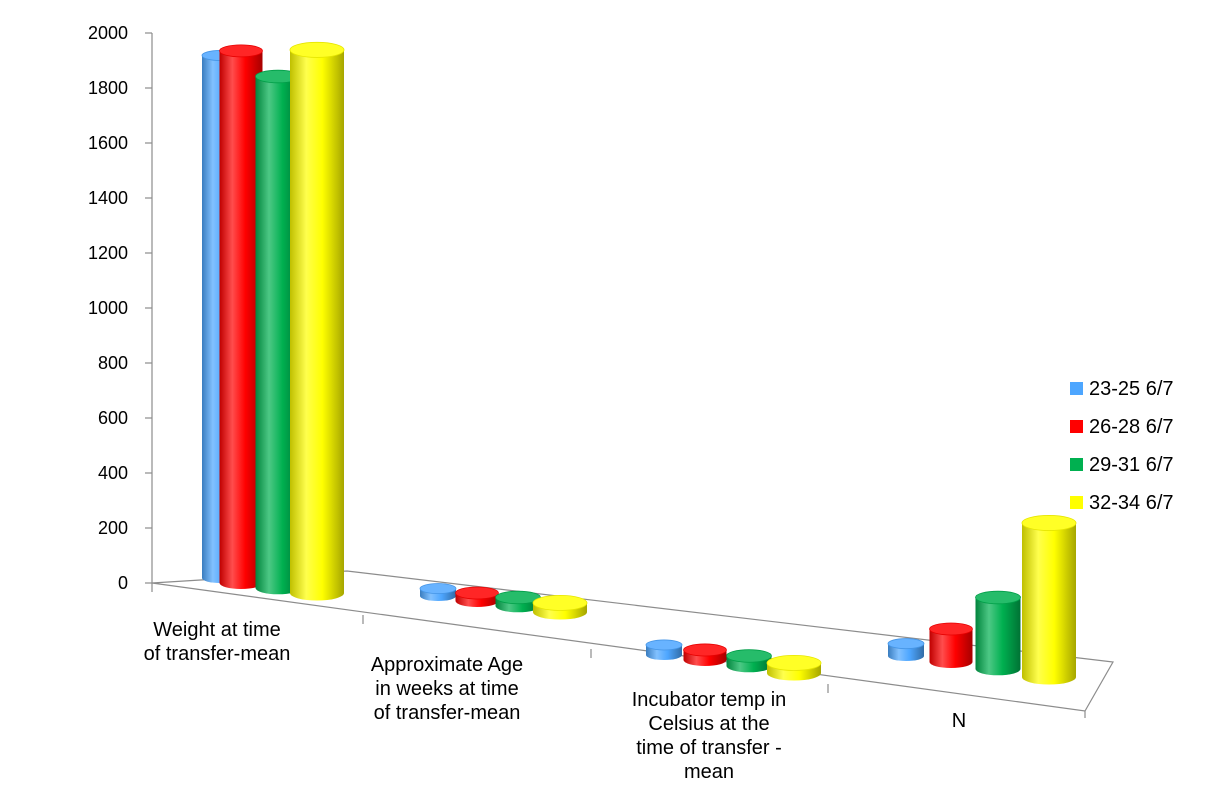 This screenshot has height=802, width=1210. I want to click on y-axis-ticks: 0 200 400 600 800 1000 1200 1400 1600 1800 2000, so click(120, 308).